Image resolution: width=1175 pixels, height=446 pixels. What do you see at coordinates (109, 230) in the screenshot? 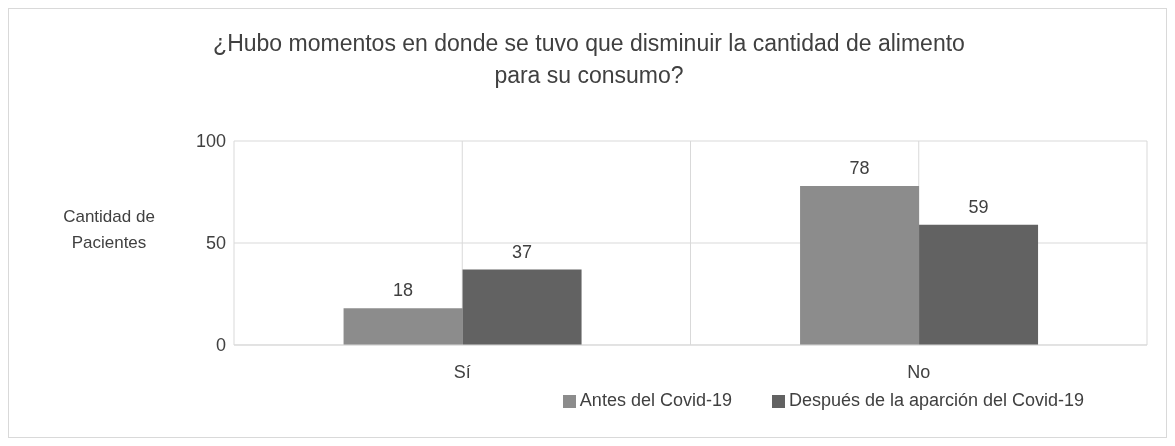
I see `y-axis-title: Cantidad de Pacientes` at bounding box center [109, 230].